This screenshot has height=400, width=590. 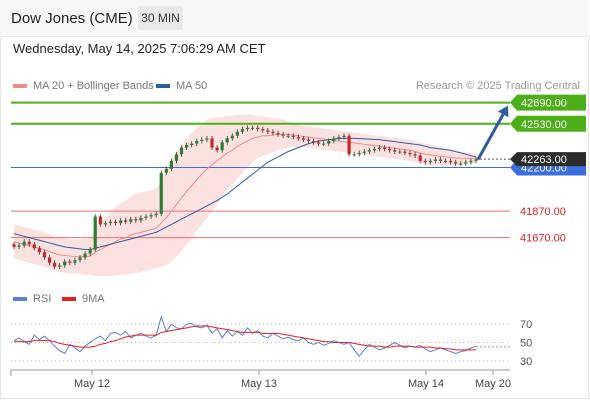 What do you see at coordinates (20, 299) in the screenshot?
I see `legend-rsi-swatch` at bounding box center [20, 299].